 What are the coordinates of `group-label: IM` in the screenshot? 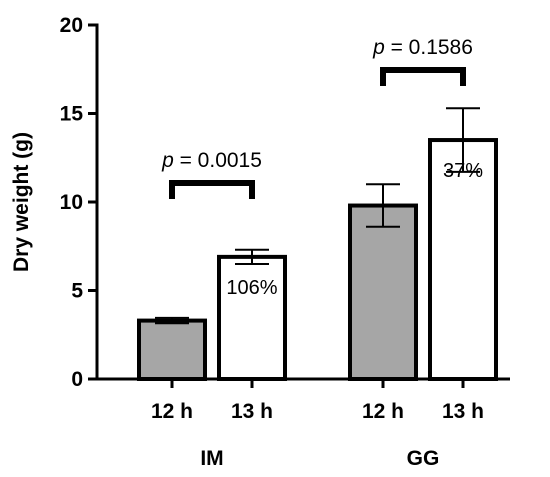 It's located at (211, 458).